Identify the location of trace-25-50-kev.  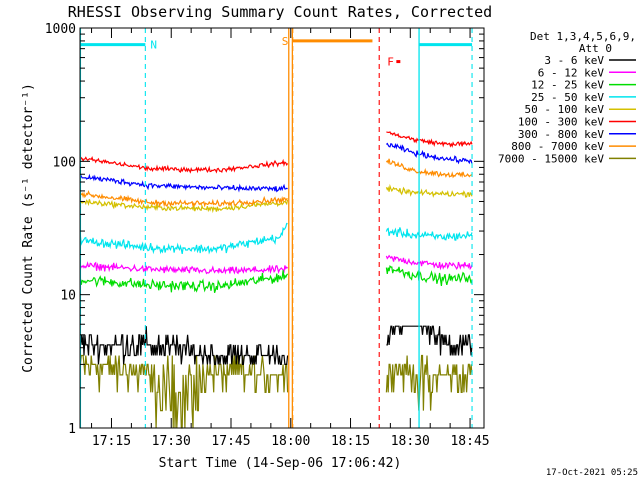
(276, 238).